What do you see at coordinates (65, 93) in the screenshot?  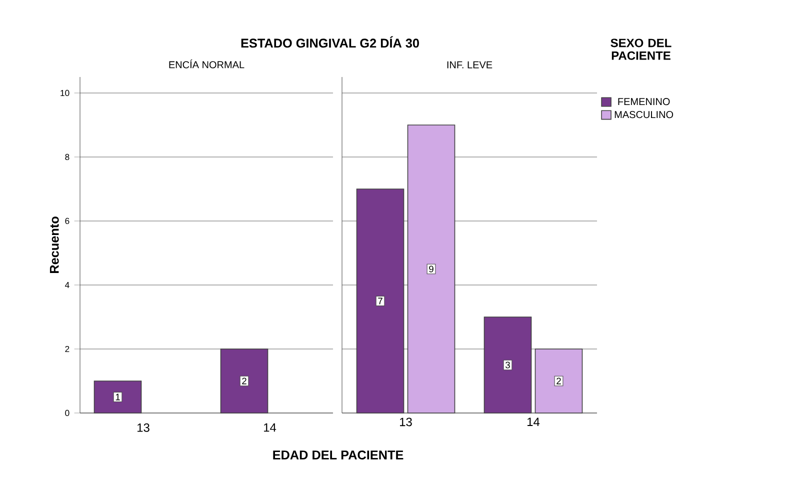 I see `y-tick-label: 10` at bounding box center [65, 93].